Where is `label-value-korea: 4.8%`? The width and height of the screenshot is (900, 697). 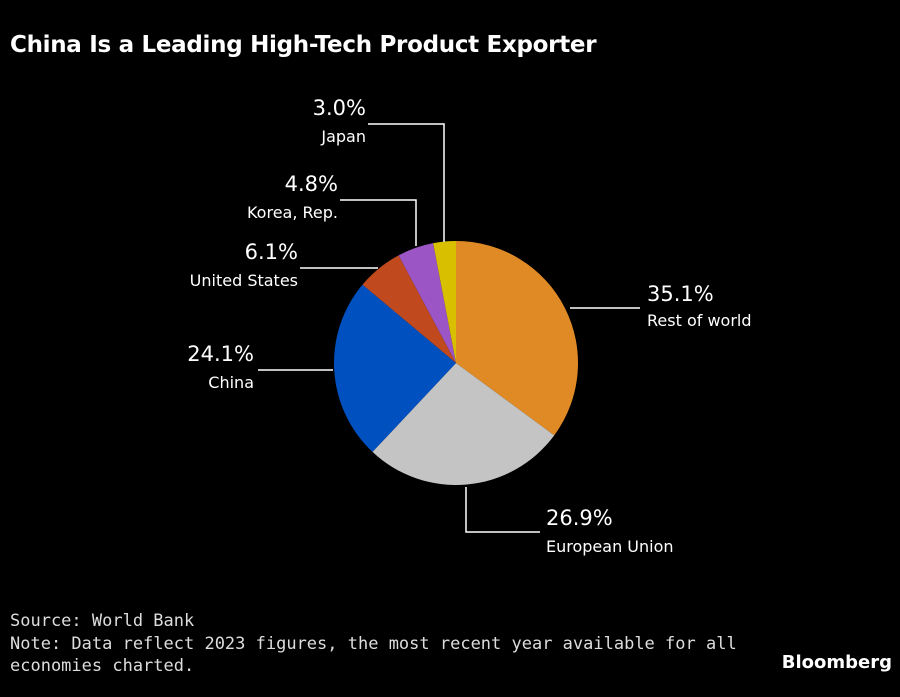
label-value-korea: 4.8% is located at coordinates (311, 184).